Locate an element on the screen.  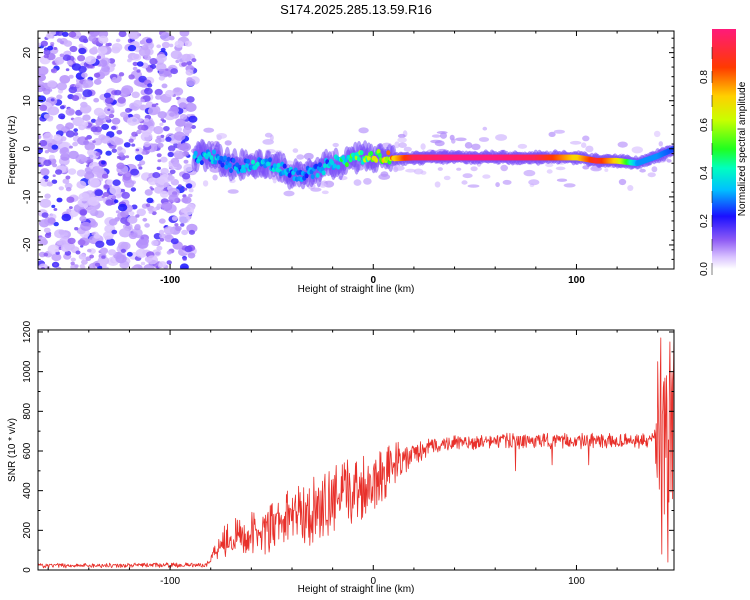
colorbar-label: Normalized spectral amplitude is located at coordinates (742, 148).